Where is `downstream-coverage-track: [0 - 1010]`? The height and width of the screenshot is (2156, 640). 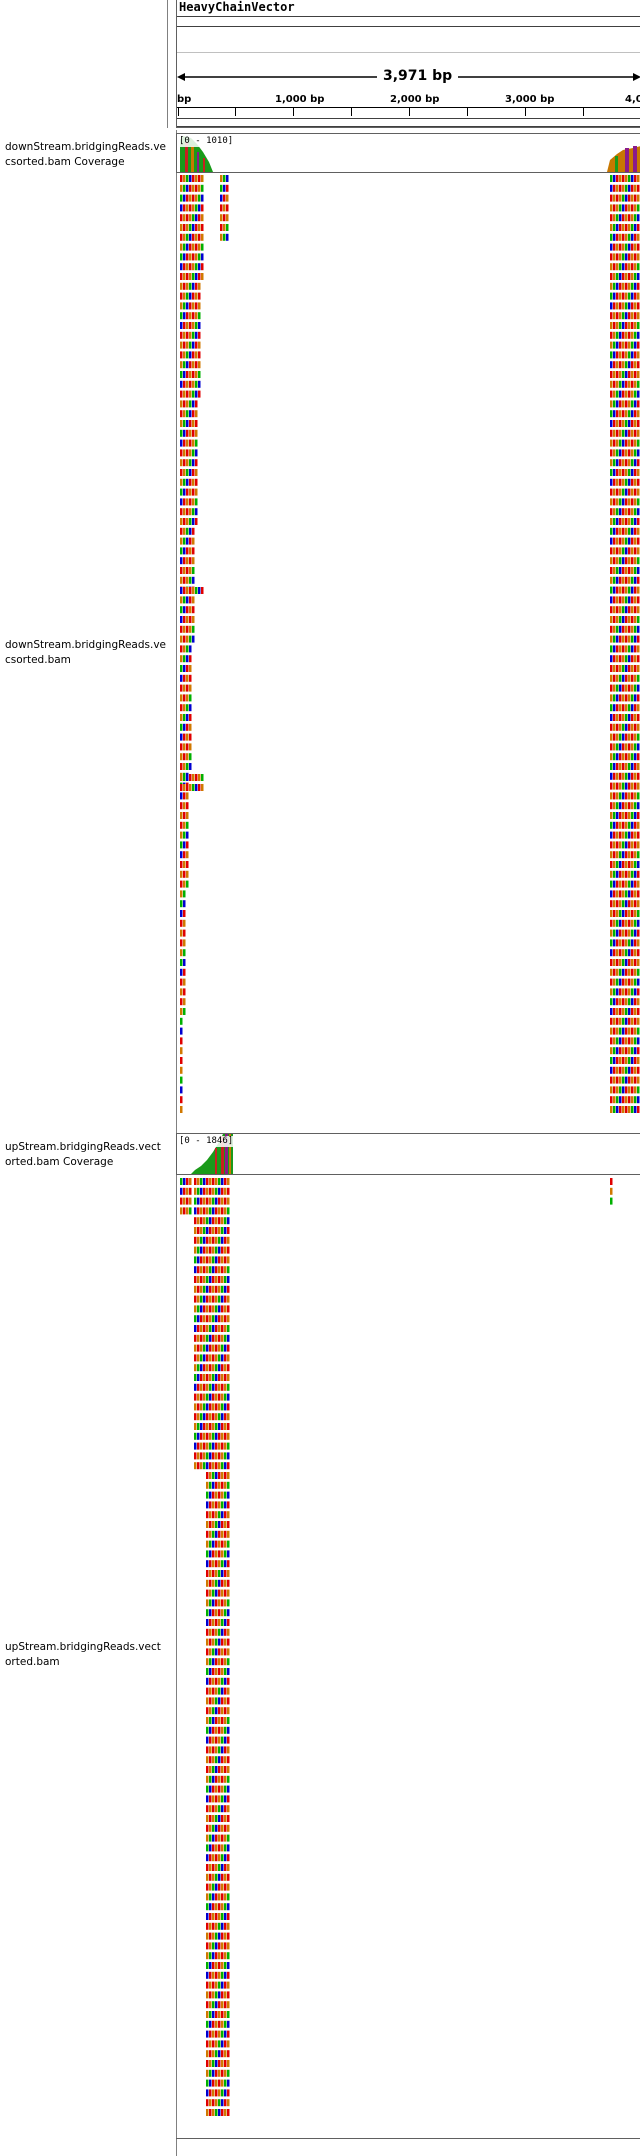
downstream-coverage-track: [0 - 1010] is located at coordinates (408, 153).